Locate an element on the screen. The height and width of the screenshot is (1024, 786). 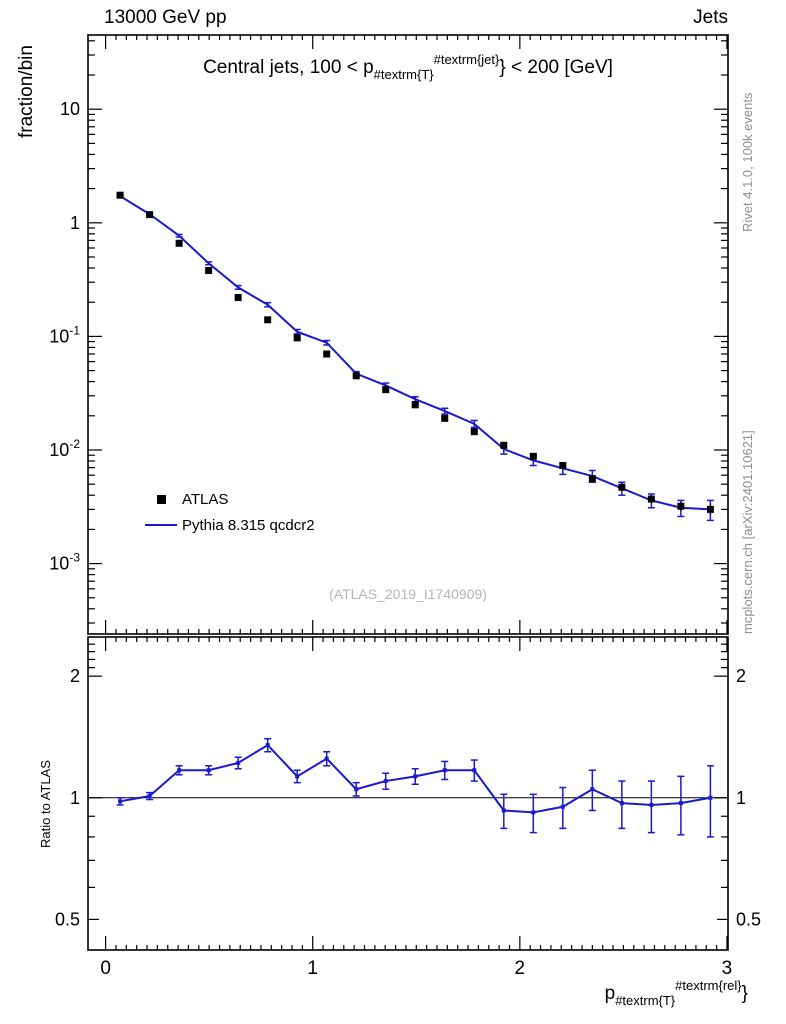
pythia-line-icon is located at coordinates (161, 525).